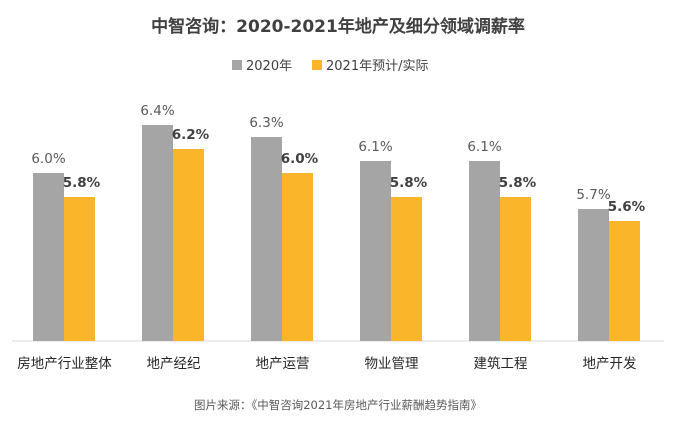 The height and width of the screenshot is (424, 676). What do you see at coordinates (266, 123) in the screenshot?
I see `value-label-2020-2: 6.3%` at bounding box center [266, 123].